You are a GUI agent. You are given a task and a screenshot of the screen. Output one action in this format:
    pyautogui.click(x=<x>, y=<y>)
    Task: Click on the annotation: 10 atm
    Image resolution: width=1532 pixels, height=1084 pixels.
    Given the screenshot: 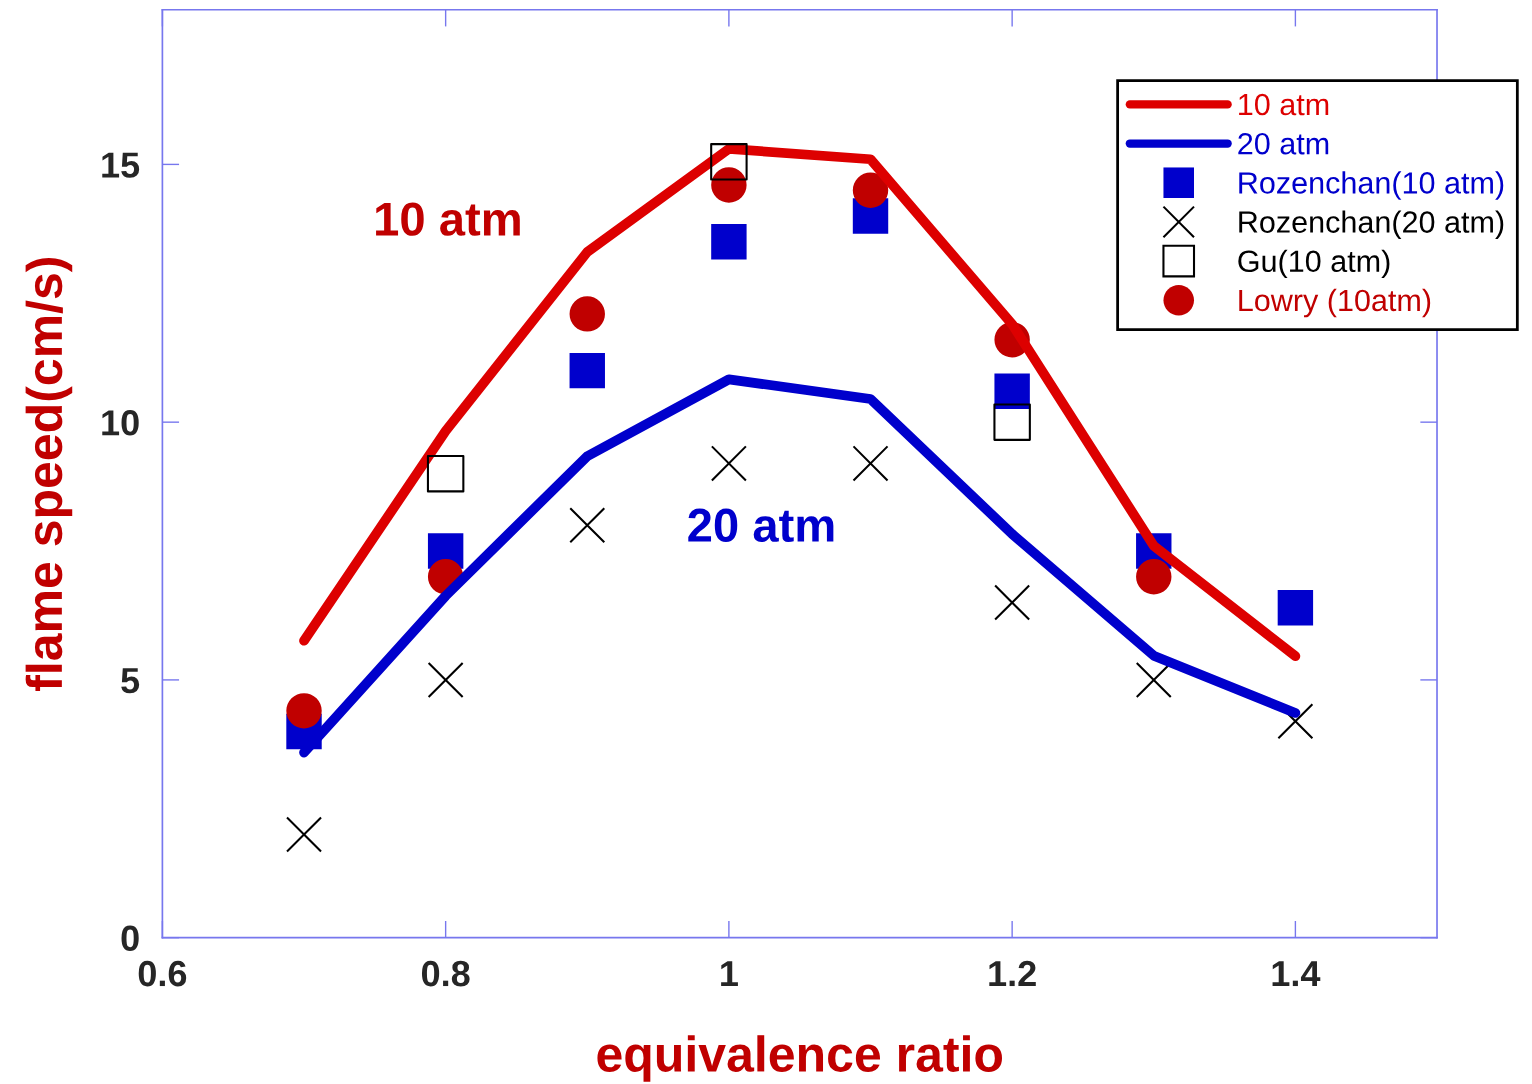 What is the action you would take?
    pyautogui.click(x=448, y=219)
    